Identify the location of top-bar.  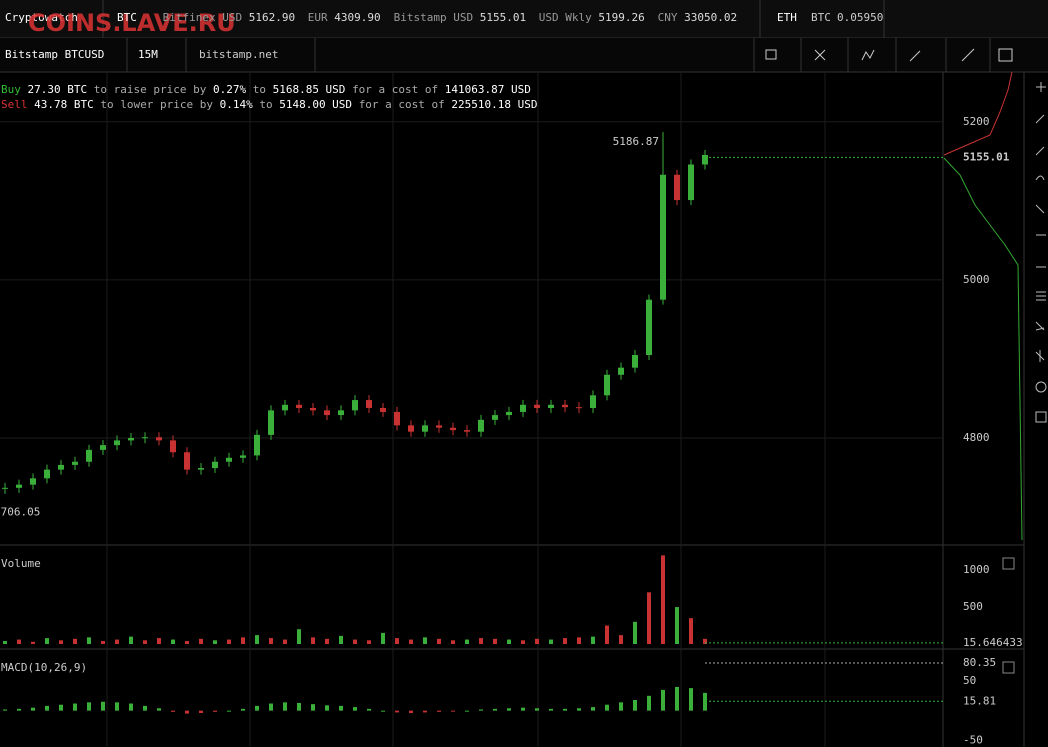
(524, 19).